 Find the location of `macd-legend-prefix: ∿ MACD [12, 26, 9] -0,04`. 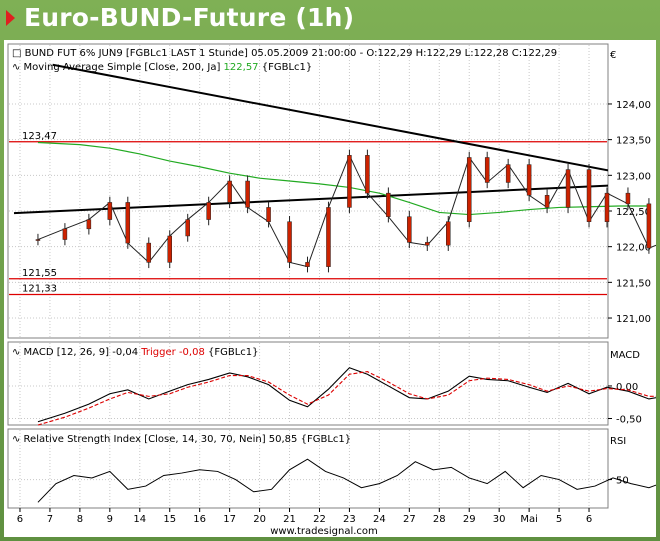

macd-legend-prefix: ∿ MACD [12, 26, 9] -0,04 is located at coordinates (76, 352).